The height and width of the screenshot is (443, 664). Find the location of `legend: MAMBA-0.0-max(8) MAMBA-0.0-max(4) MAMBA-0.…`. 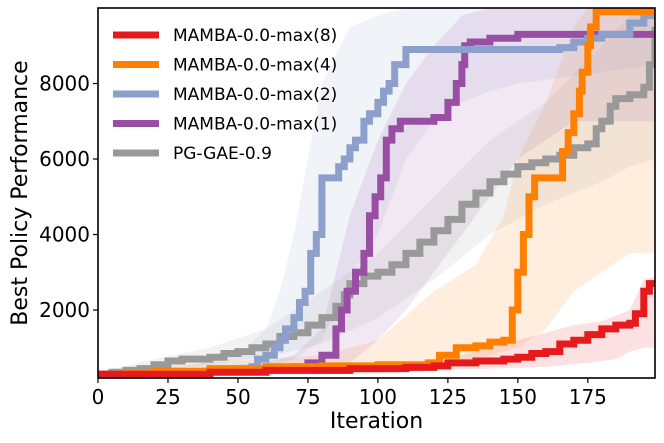

legend: MAMBA-0.0-max(8) MAMBA-0.0-max(4) MAMBA-0.… is located at coordinates (225, 95).